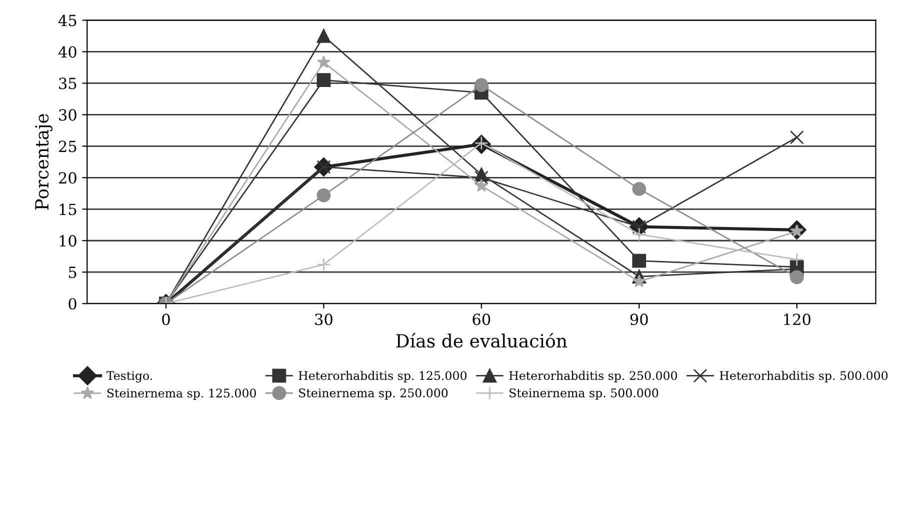 The image size is (917, 506). What do you see at coordinates (482, 340) in the screenshot?
I see `x-axis-title: Días de evaluación` at bounding box center [482, 340].